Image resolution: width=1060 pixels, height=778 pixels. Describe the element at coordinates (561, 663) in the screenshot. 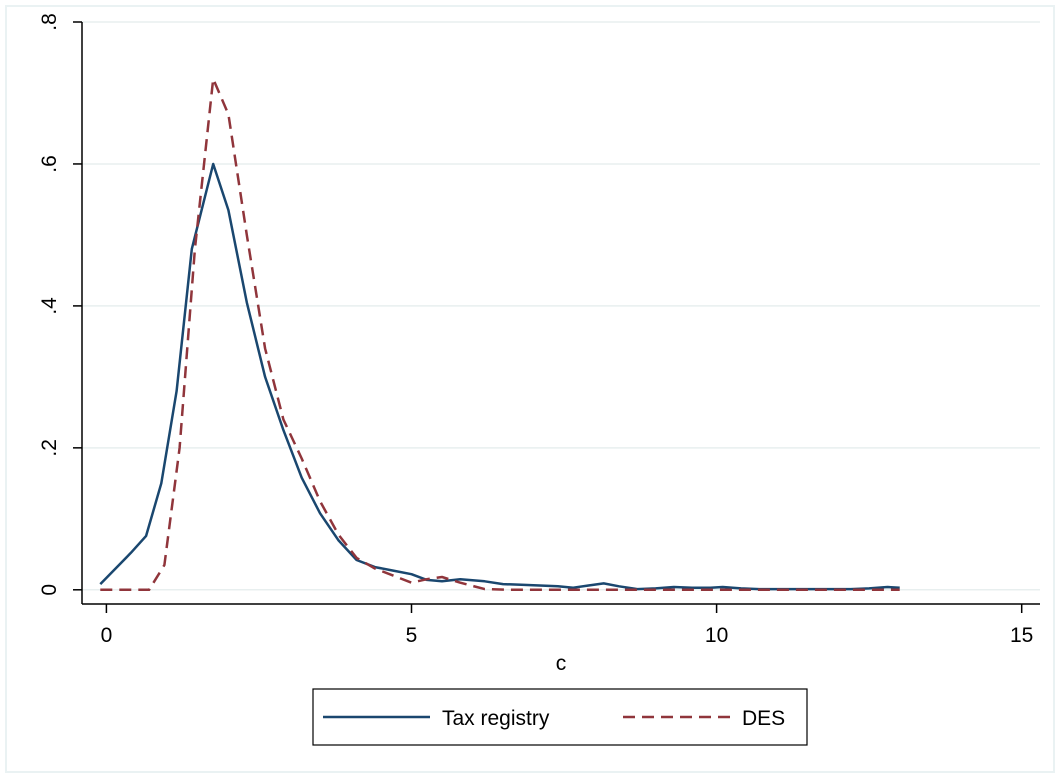

I see `x-axis-title: c` at that location.